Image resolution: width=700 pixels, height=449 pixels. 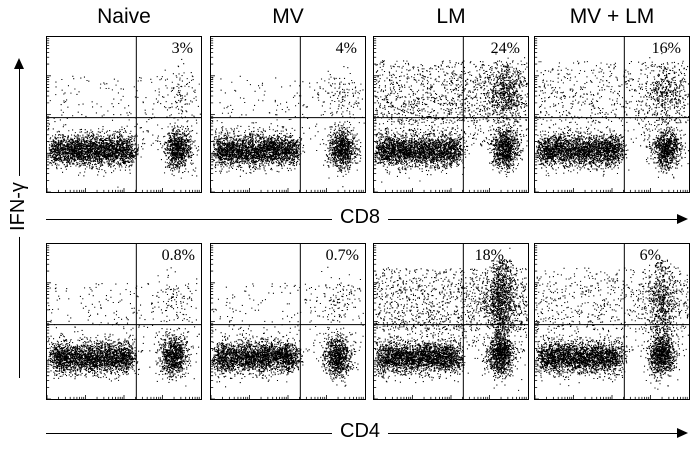 I want to click on panel-cd4-mv: 0.7%, so click(x=288, y=321).